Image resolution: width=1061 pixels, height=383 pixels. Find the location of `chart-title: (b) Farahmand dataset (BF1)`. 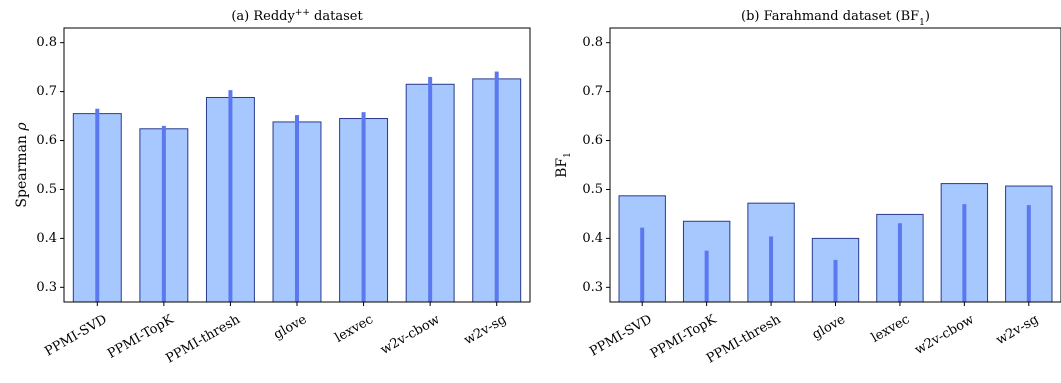

chart-title: (b) Farahmand dataset (BF1) is located at coordinates (835, 18).